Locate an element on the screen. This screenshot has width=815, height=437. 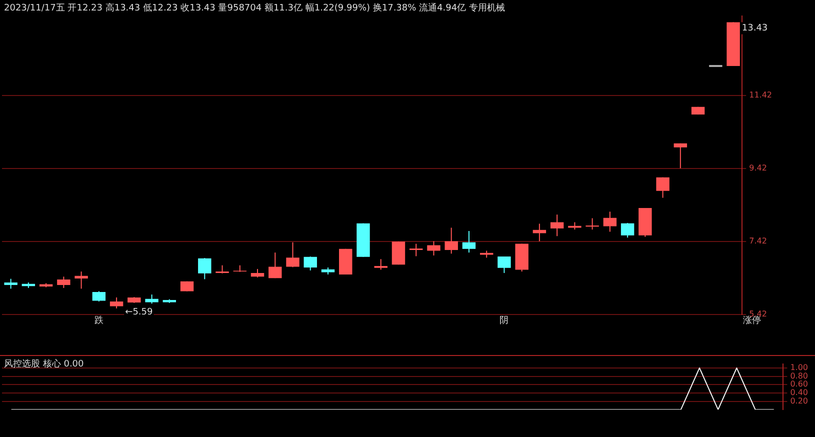
y-tick-label: 0.80 is located at coordinates (799, 375).